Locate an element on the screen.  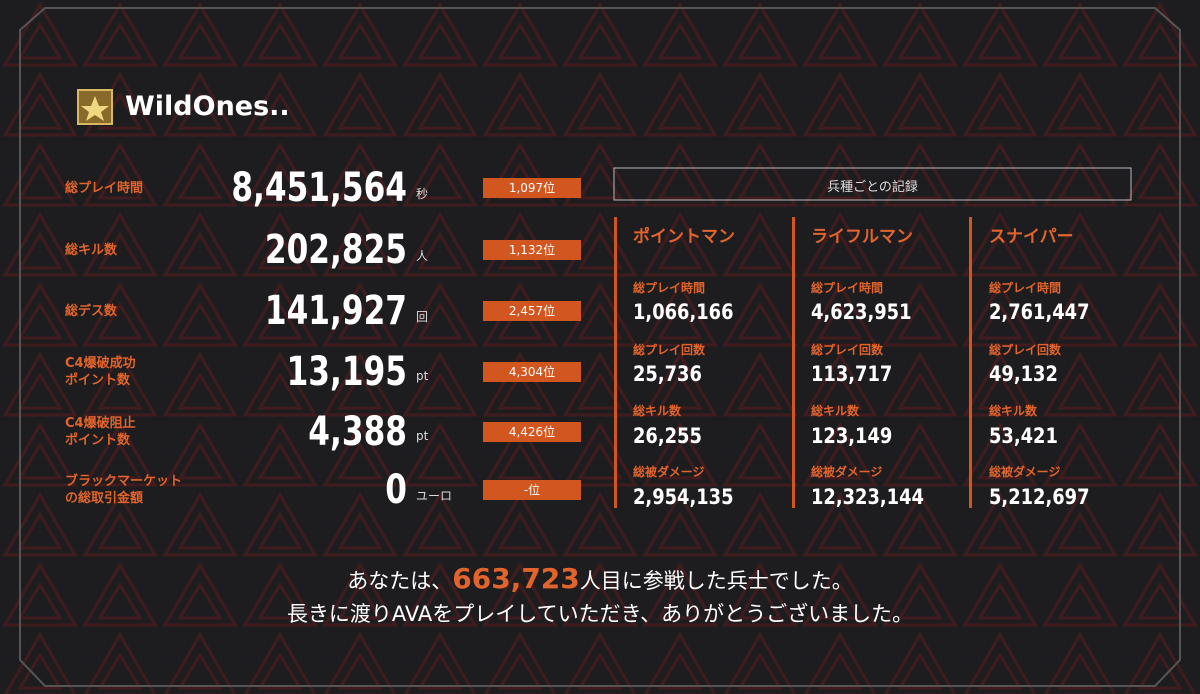
class-name: ライフルマン is located at coordinates (862, 237).